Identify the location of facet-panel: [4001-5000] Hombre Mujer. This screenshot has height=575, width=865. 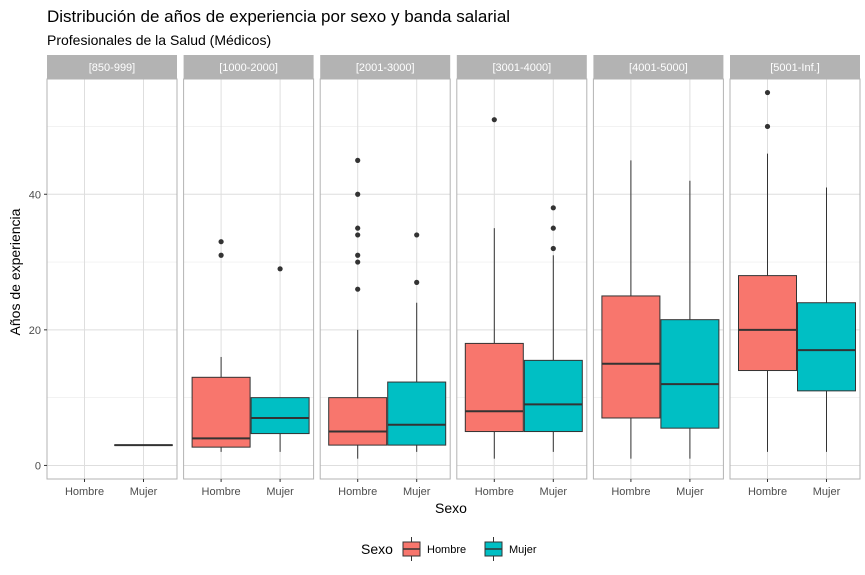
(658, 276).